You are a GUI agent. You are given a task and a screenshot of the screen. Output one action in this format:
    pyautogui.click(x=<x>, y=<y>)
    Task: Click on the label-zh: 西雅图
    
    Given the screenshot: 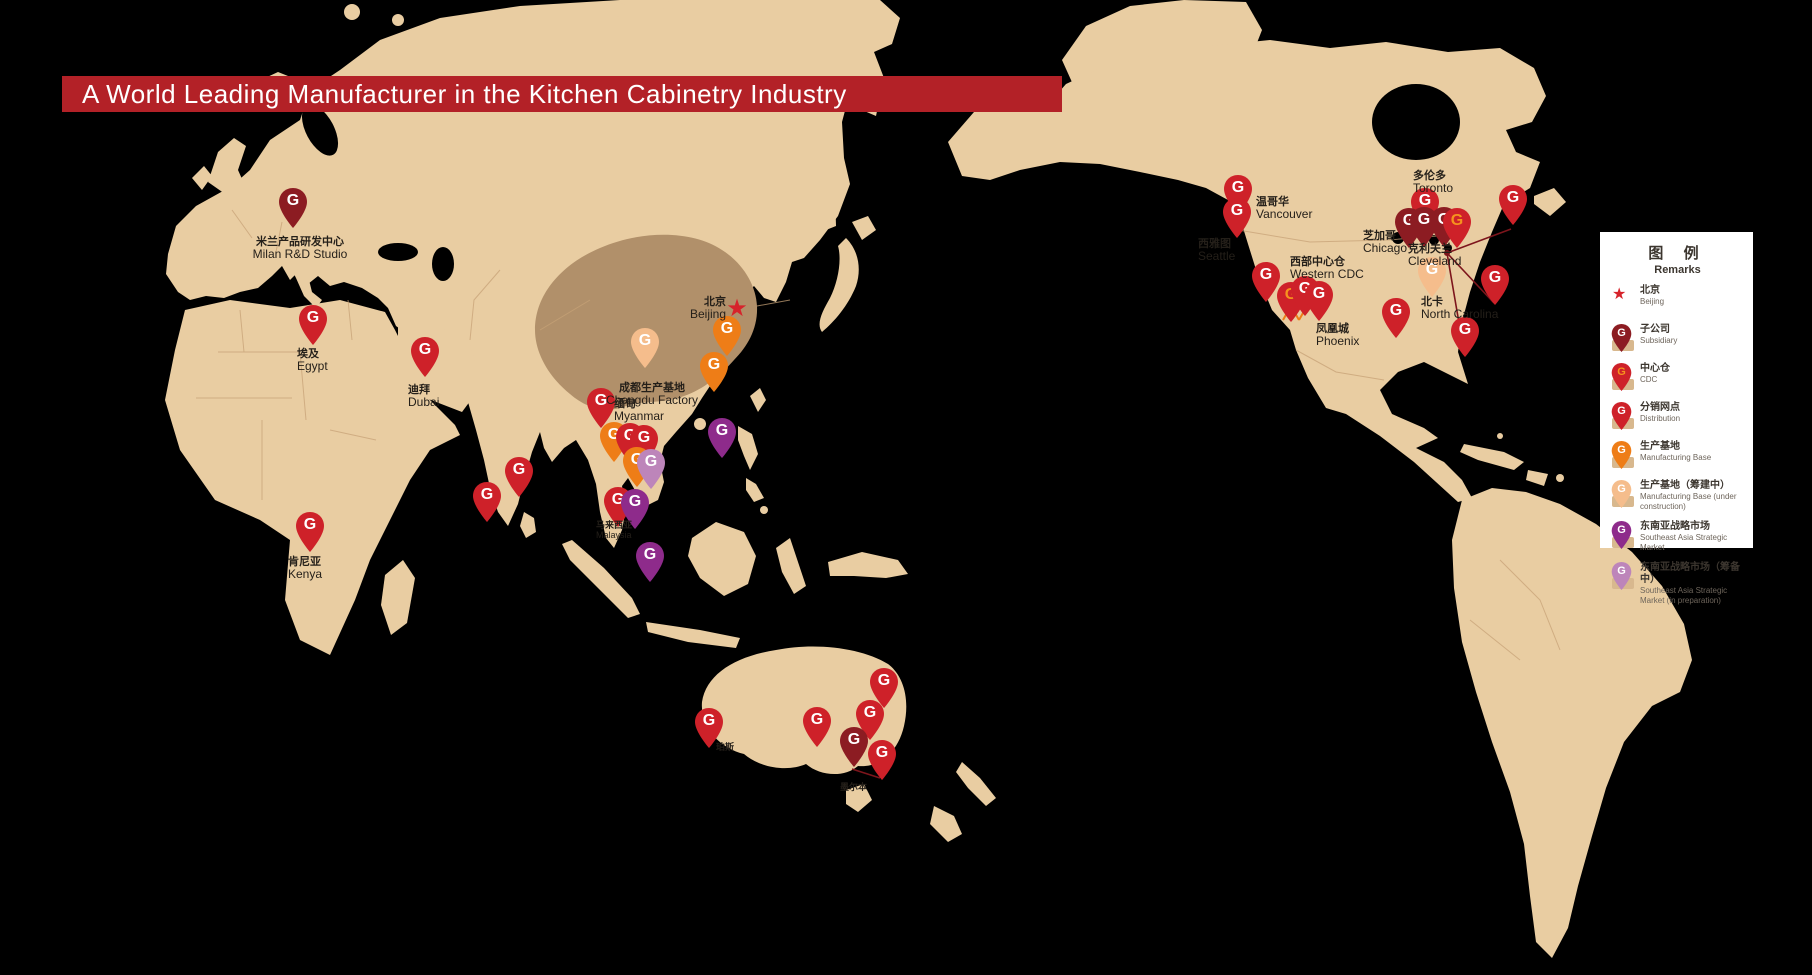 What is the action you would take?
    pyautogui.click(x=1214, y=244)
    